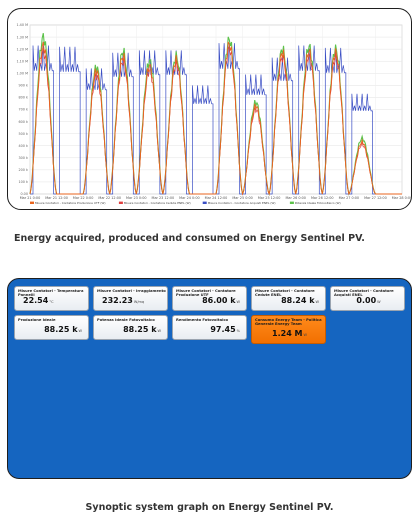  What do you see at coordinates (375, 198) in the screenshot?
I see `x-tick-label: Mar 27 12:00` at bounding box center [375, 198].